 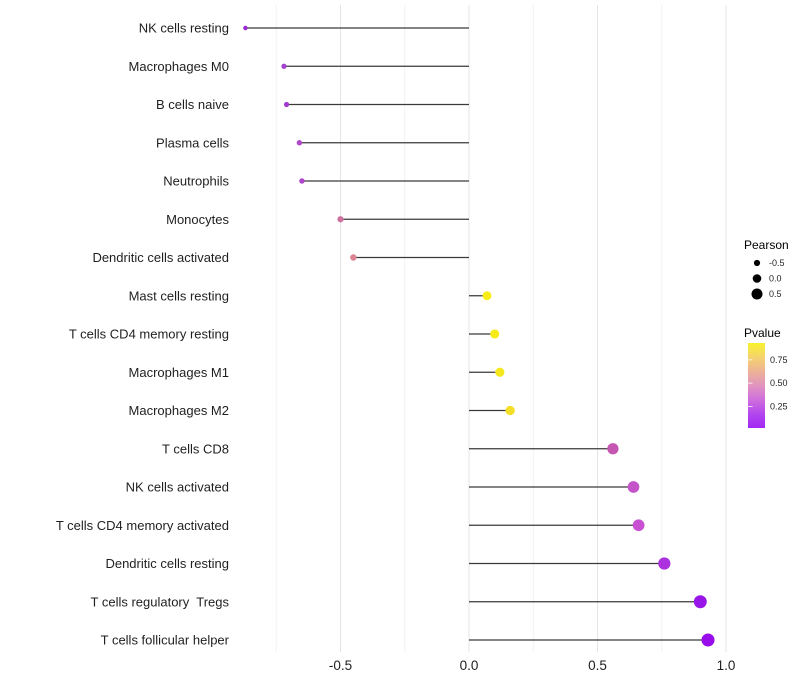 I want to click on category-label: Mast cells resting, so click(x=179, y=295).